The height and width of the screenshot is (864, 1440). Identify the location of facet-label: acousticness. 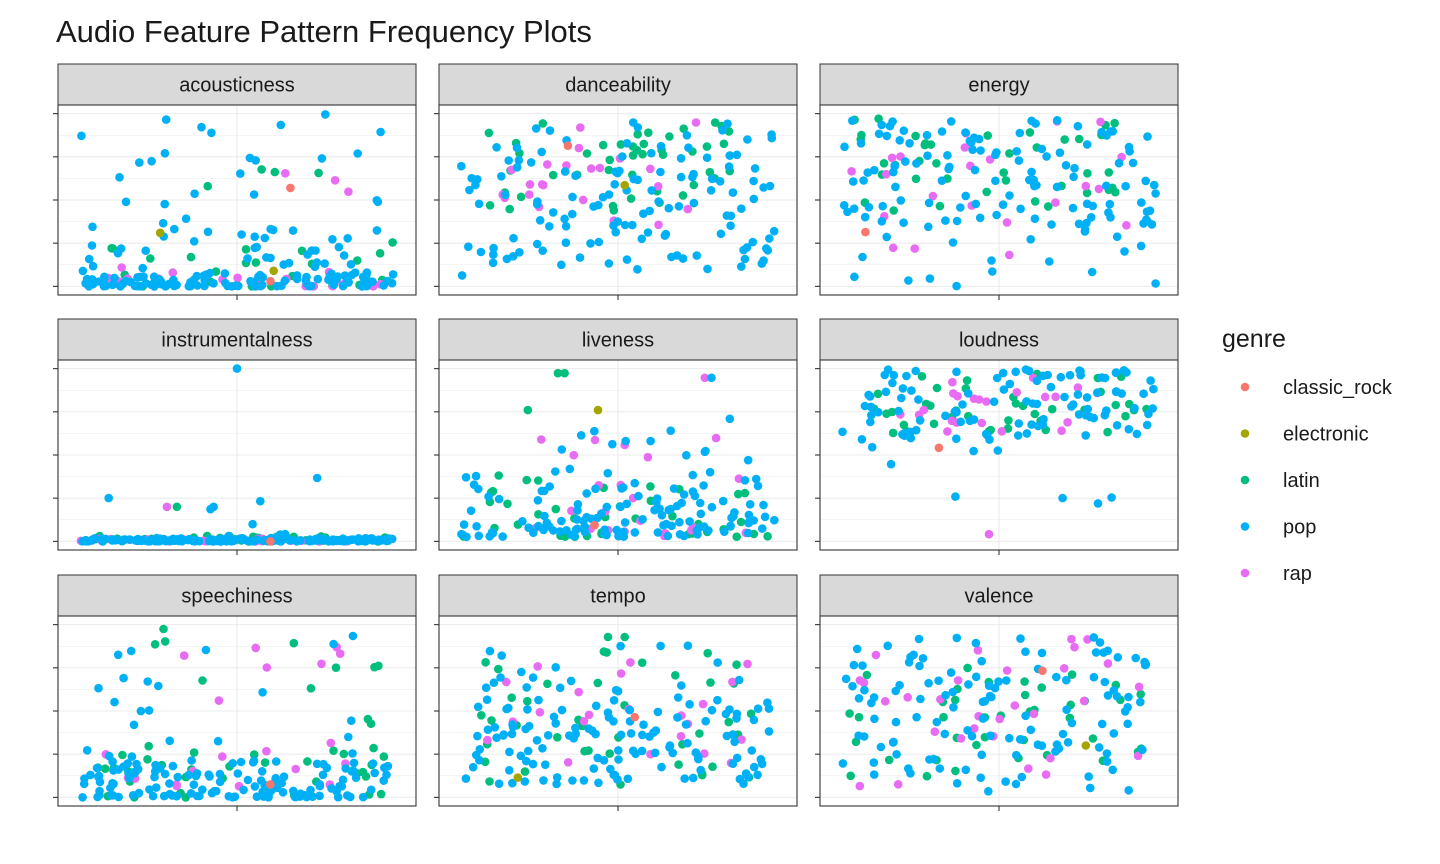
(237, 86).